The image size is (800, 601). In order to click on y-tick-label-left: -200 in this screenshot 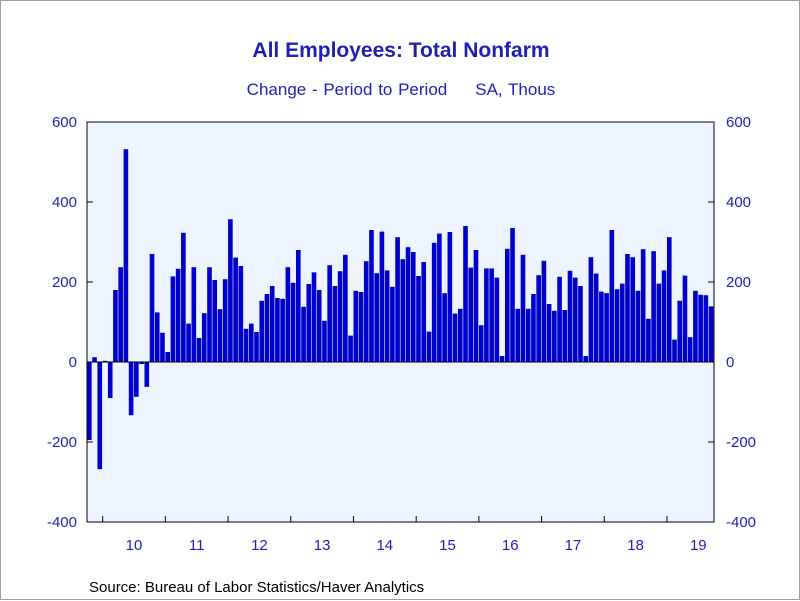, I will do `click(62, 442)`.